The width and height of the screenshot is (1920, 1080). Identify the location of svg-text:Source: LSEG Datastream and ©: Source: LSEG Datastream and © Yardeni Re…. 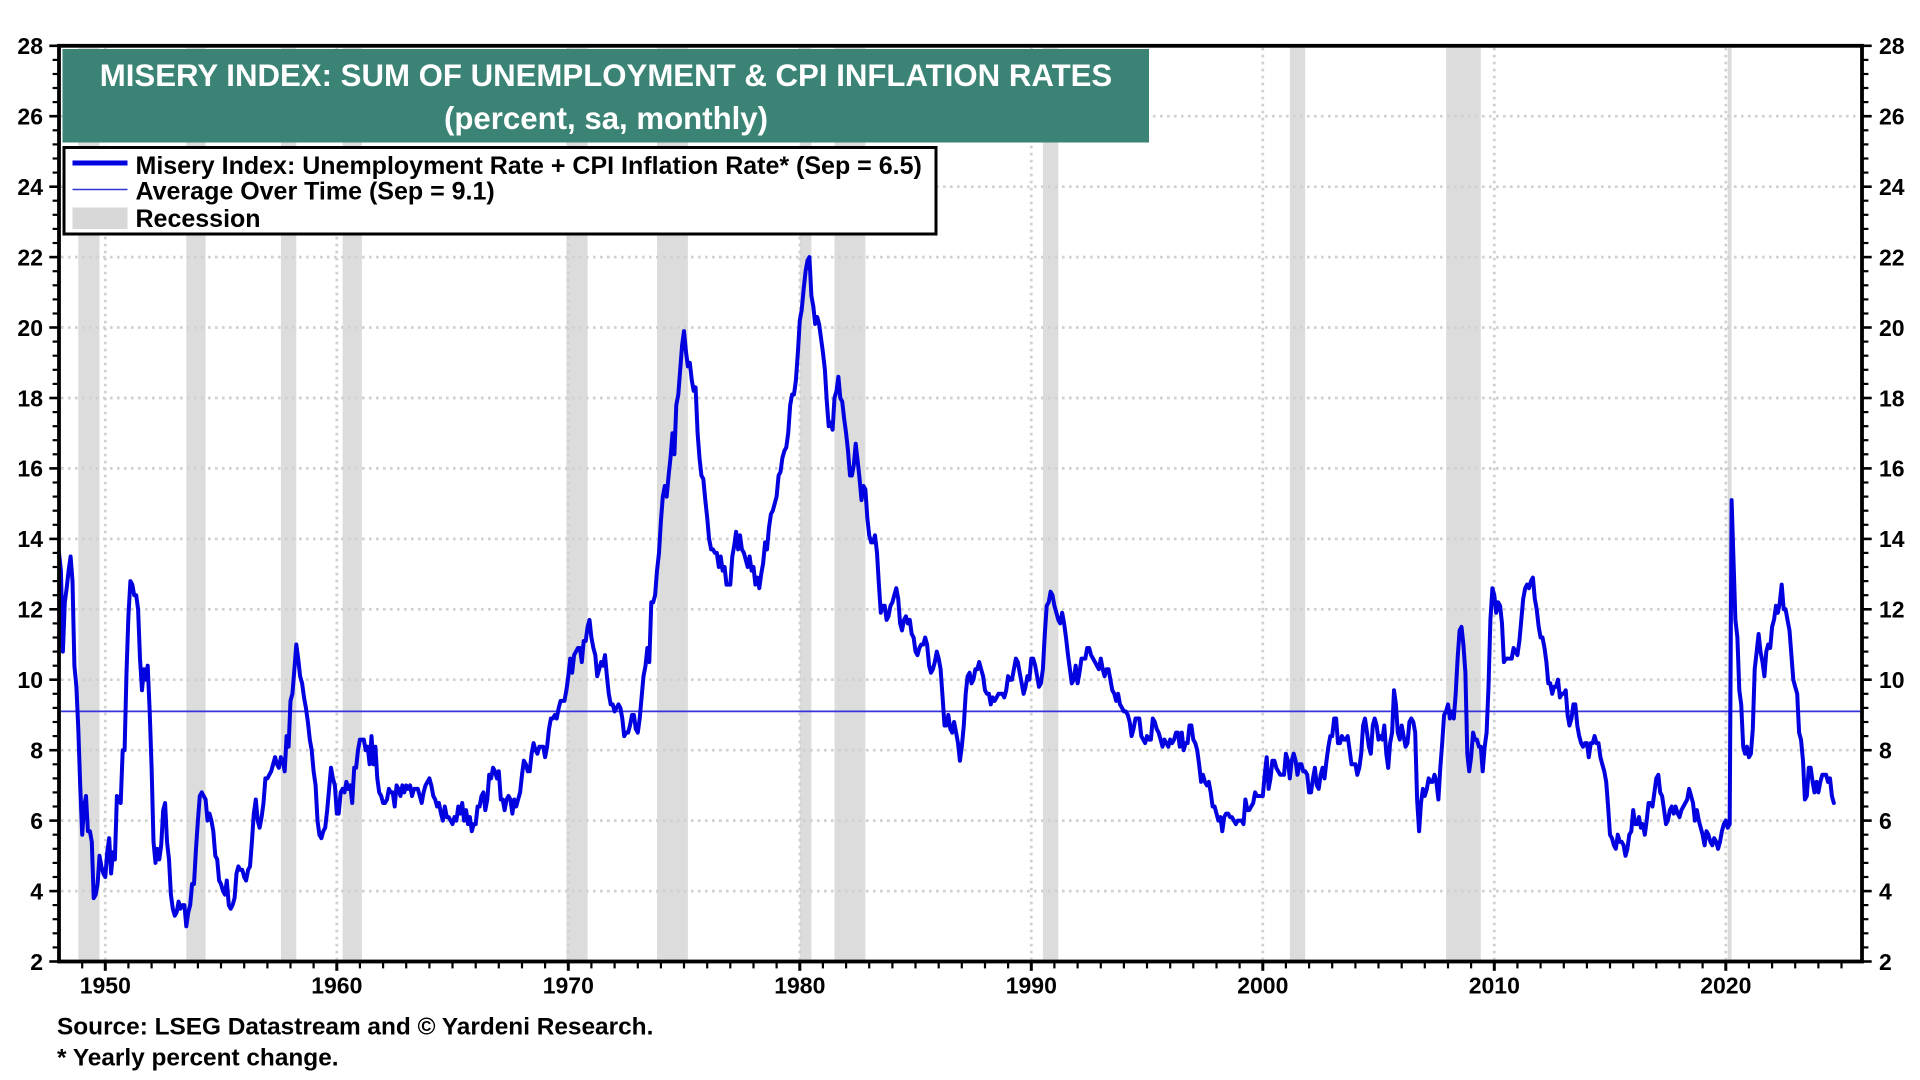
(355, 1026).